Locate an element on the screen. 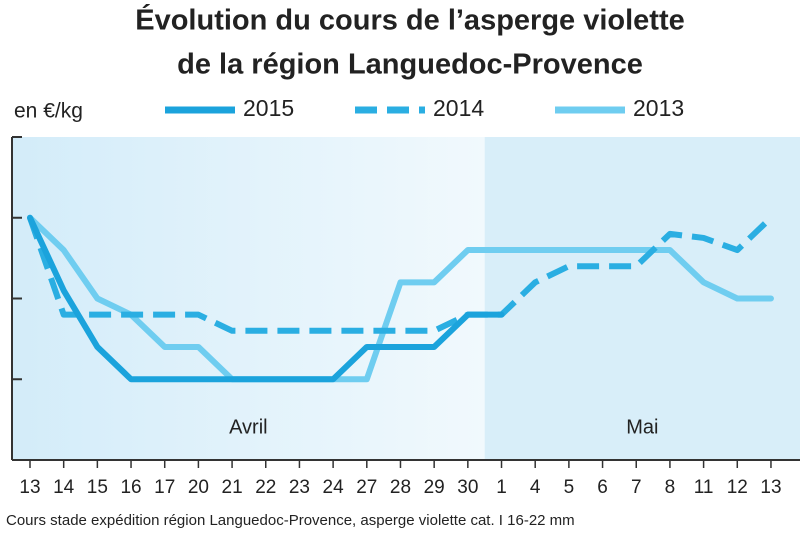 The width and height of the screenshot is (800, 550). x-tick-label: 1 is located at coordinates (501, 487).